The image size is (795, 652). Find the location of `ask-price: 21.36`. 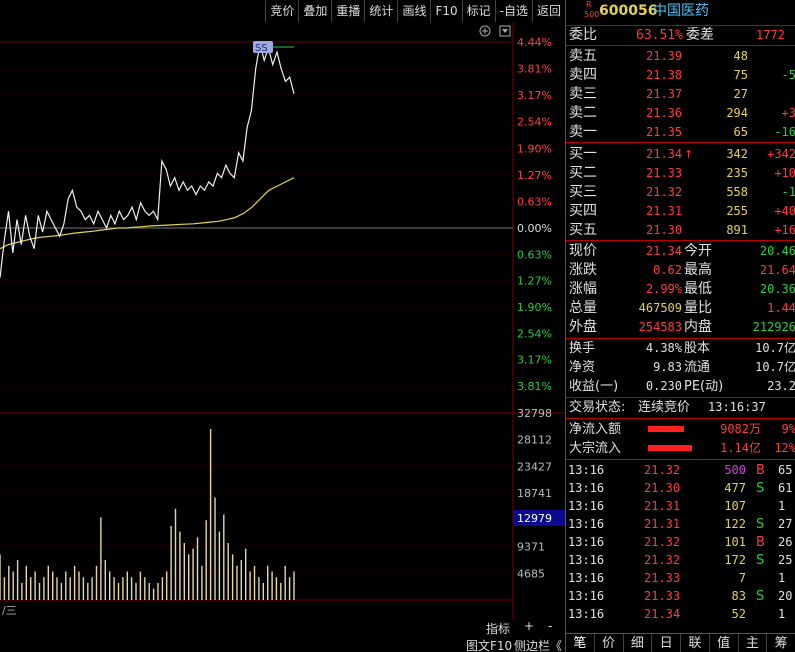

ask-price: 21.36 is located at coordinates (664, 113).